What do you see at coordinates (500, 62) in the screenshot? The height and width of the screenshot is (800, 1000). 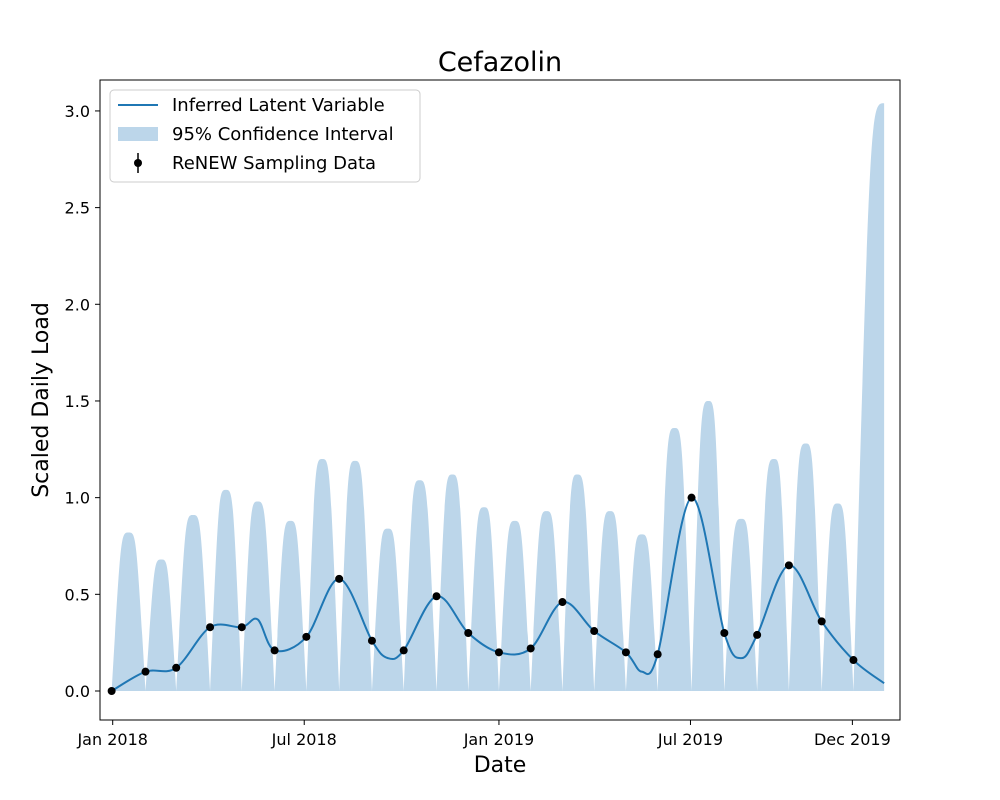 I see `chart-title: Cefazolin` at bounding box center [500, 62].